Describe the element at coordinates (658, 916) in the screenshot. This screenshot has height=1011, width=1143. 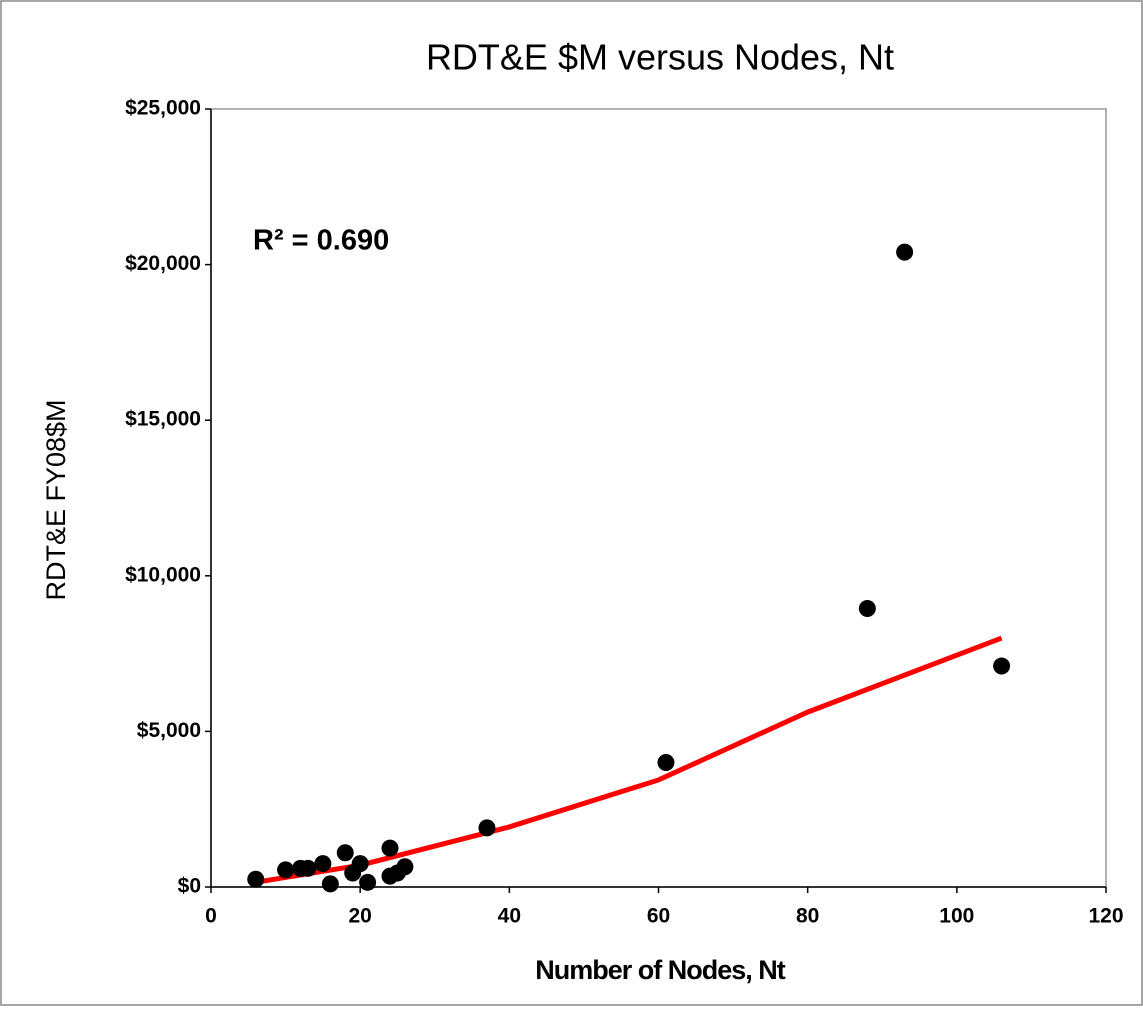
I see `x-tick-label: 60` at that location.